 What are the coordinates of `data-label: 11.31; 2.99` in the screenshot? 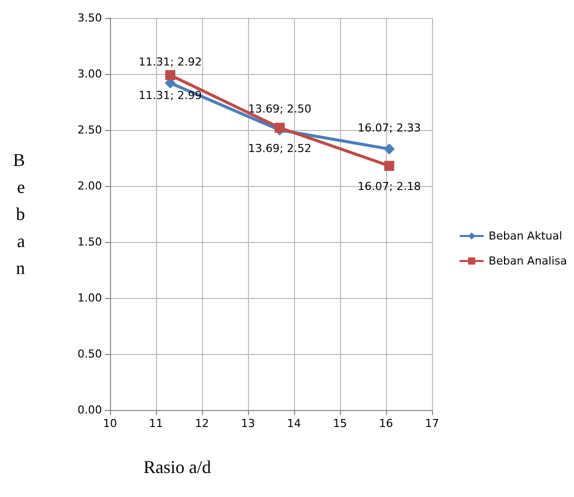 It's located at (170, 95).